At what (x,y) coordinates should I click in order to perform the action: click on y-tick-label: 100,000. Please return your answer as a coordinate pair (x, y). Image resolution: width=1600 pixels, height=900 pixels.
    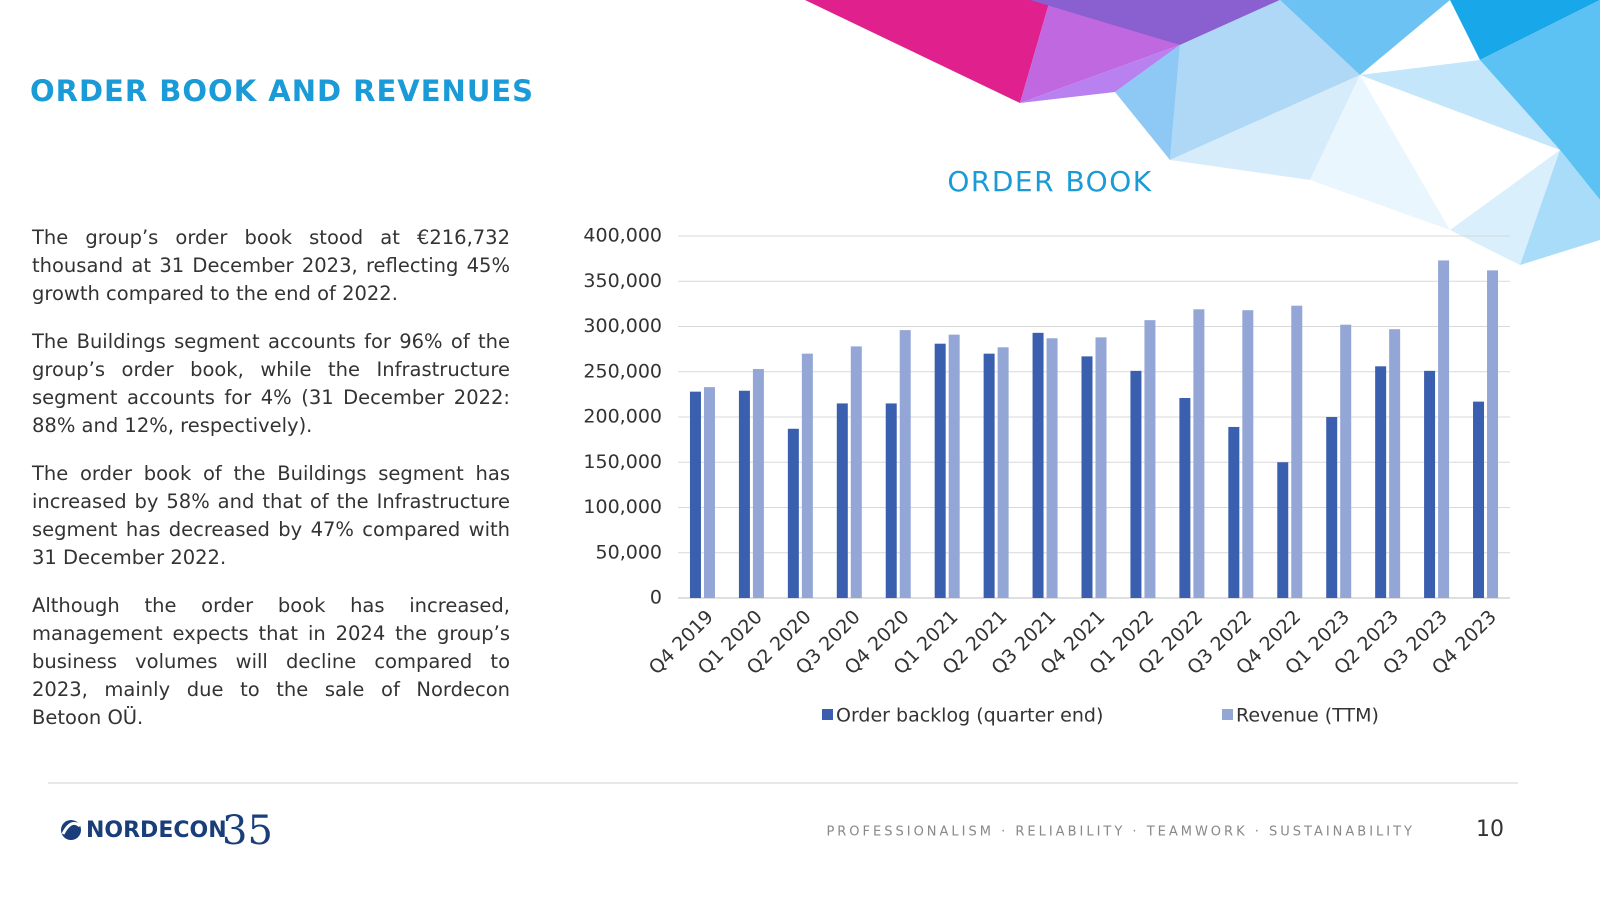
    Looking at the image, I should click on (622, 507).